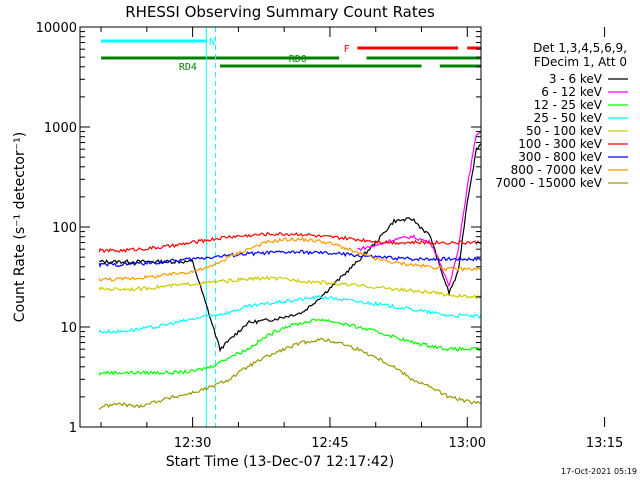 This screenshot has height=480, width=640. What do you see at coordinates (560, 157) in the screenshot?
I see `legend-label: 300 - 800 keV` at bounding box center [560, 157].